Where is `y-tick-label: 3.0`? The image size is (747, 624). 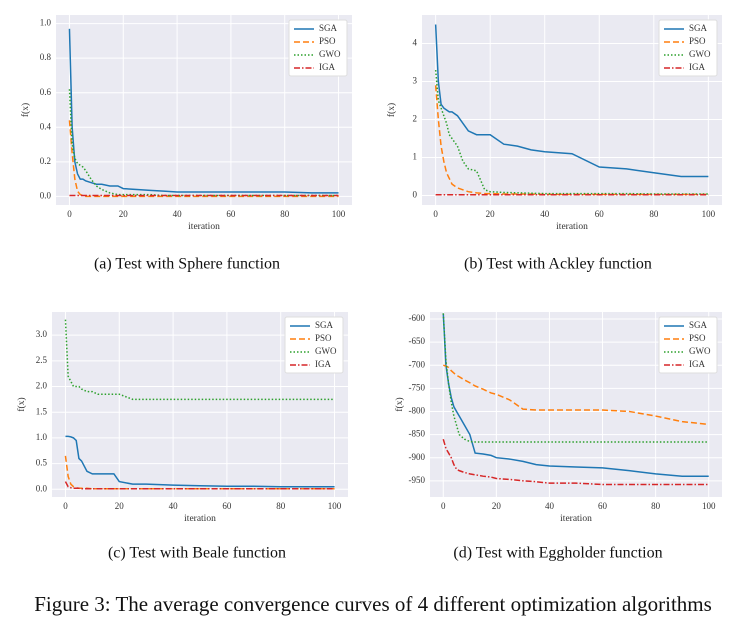 y-tick-label: 3.0 is located at coordinates (42, 334).